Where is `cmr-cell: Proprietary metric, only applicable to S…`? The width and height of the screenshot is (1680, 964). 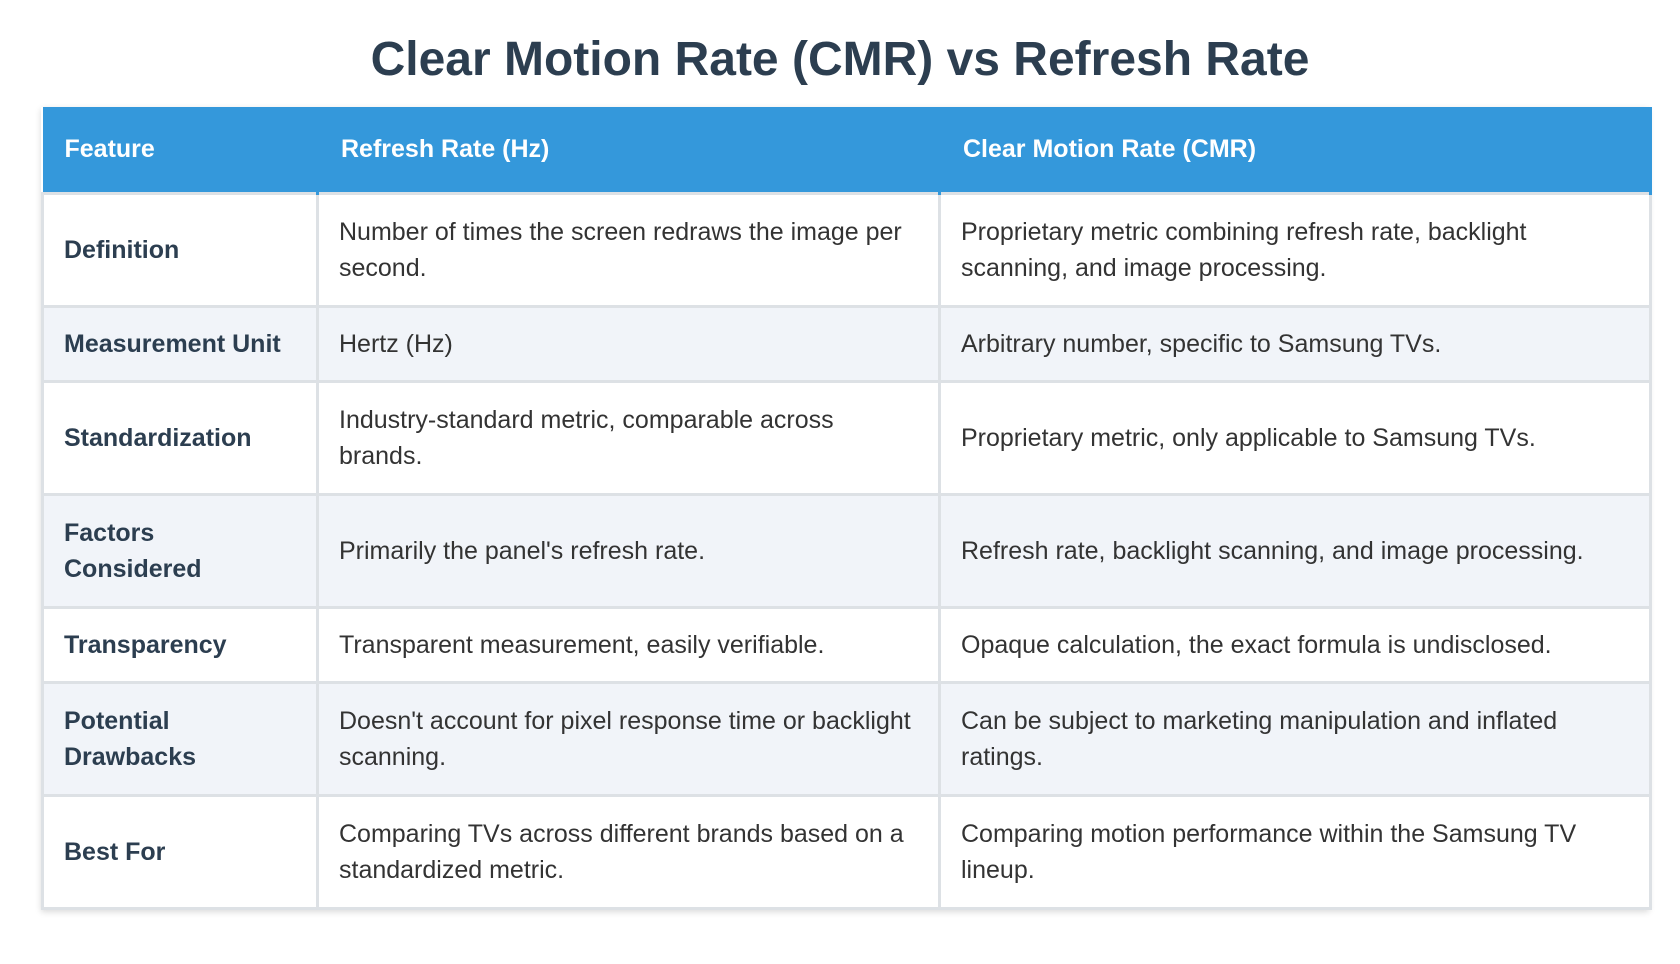 cmr-cell: Proprietary metric, only applicable to S… is located at coordinates (1295, 438).